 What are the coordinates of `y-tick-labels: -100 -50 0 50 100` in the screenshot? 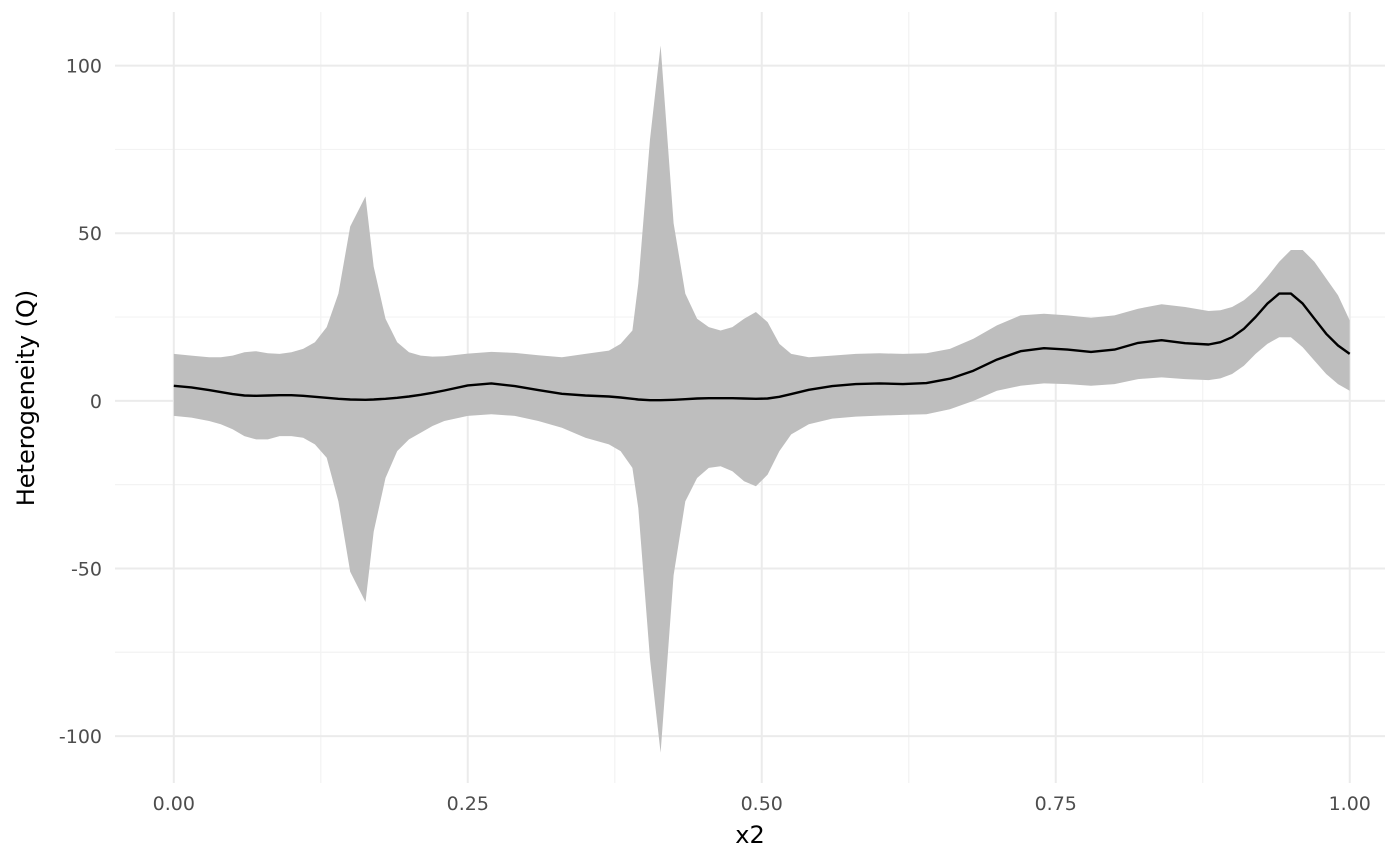 It's located at (80, 402).